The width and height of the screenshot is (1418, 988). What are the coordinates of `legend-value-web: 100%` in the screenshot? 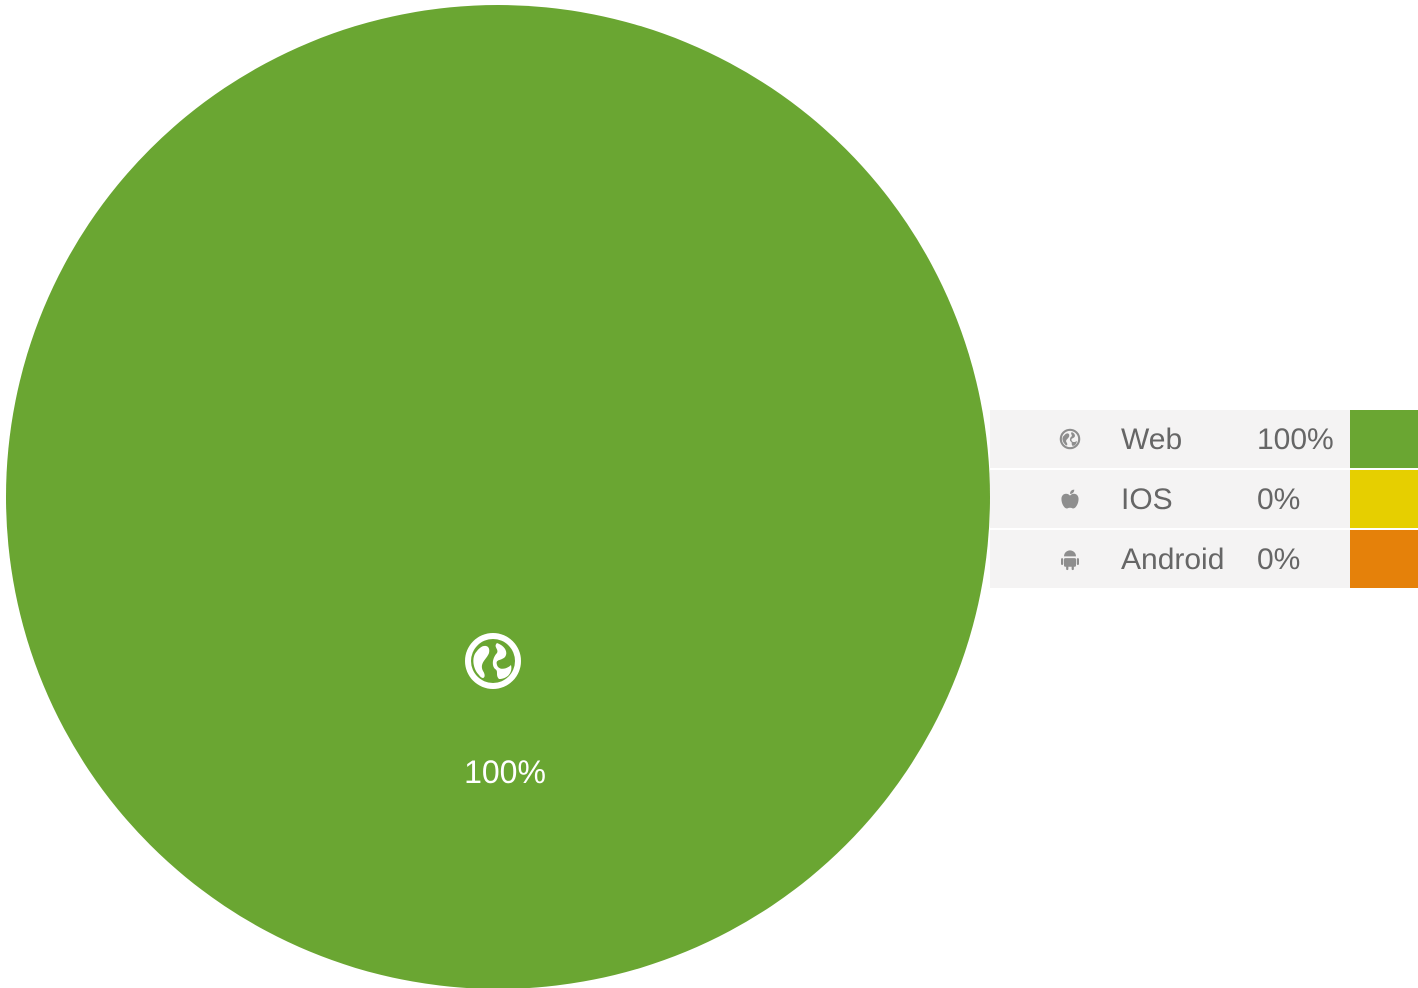 It's located at (1295, 439).